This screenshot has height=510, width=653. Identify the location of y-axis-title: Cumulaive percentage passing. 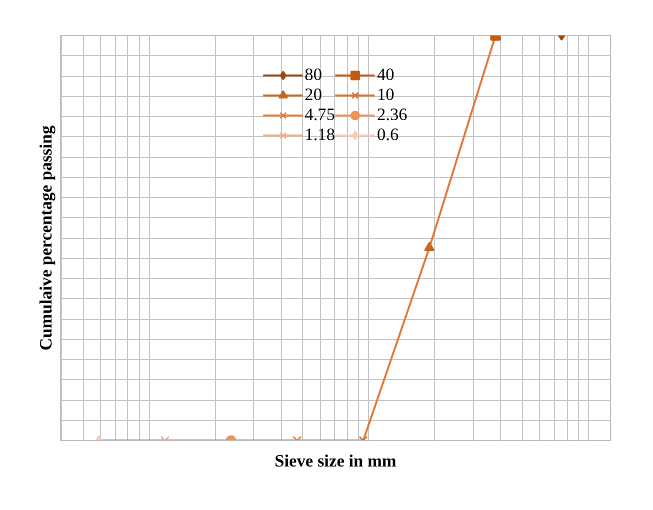
(46, 237).